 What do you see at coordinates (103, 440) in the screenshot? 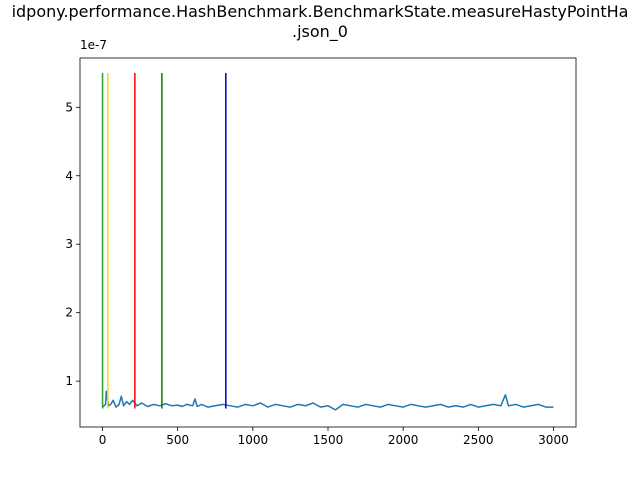
I see `x-tick-label: 0` at bounding box center [103, 440].